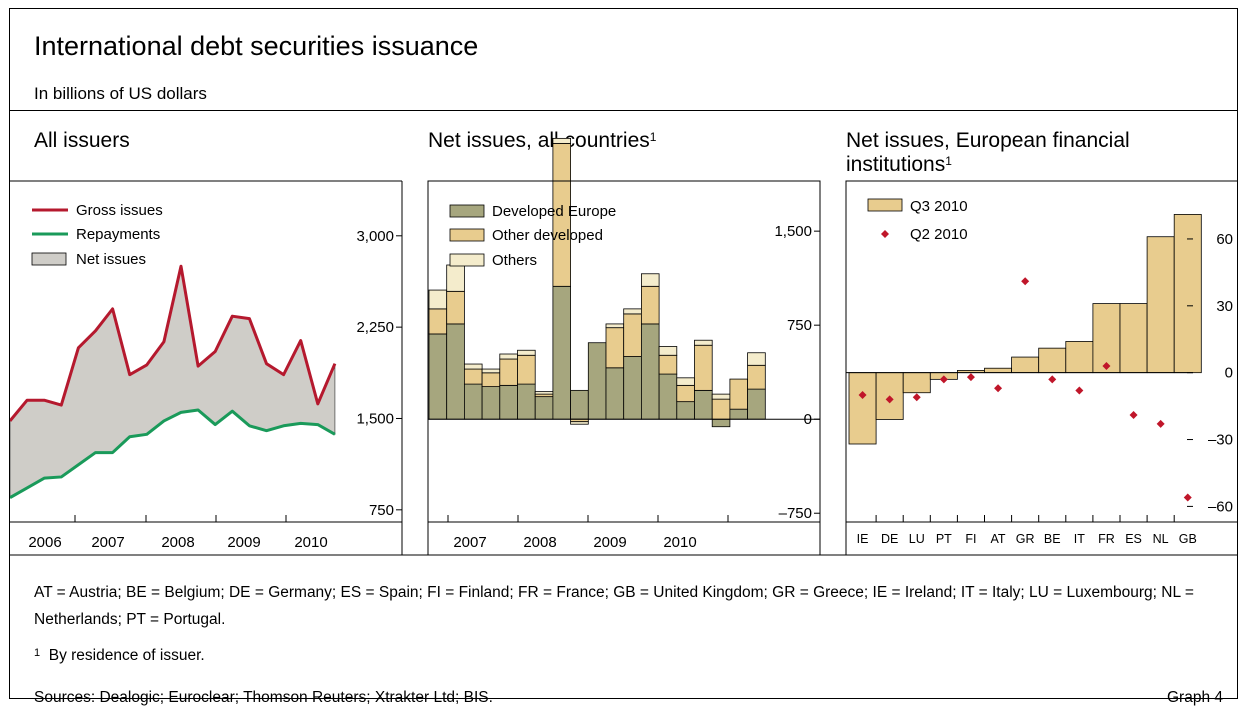  Describe the element at coordinates (1220, 440) in the screenshot. I see `y-tick-label: –30` at that location.